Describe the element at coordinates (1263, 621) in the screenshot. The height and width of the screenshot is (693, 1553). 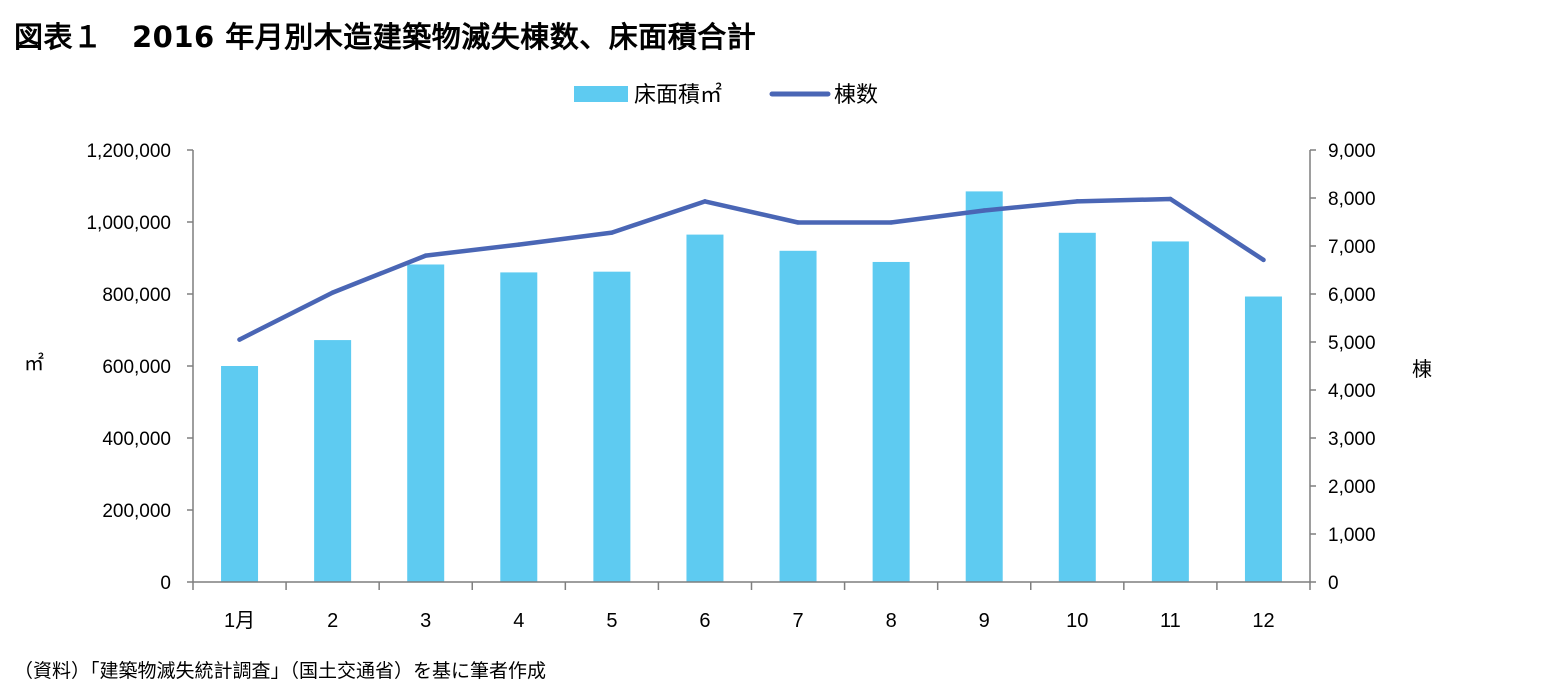
I see `x-tick-label: 12` at that location.